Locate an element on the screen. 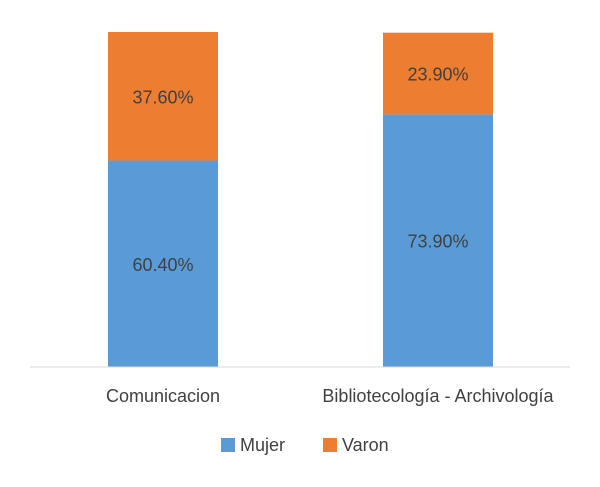 The image size is (600, 487). data-label-mujer-comunicacion: 60.40% is located at coordinates (162, 265).